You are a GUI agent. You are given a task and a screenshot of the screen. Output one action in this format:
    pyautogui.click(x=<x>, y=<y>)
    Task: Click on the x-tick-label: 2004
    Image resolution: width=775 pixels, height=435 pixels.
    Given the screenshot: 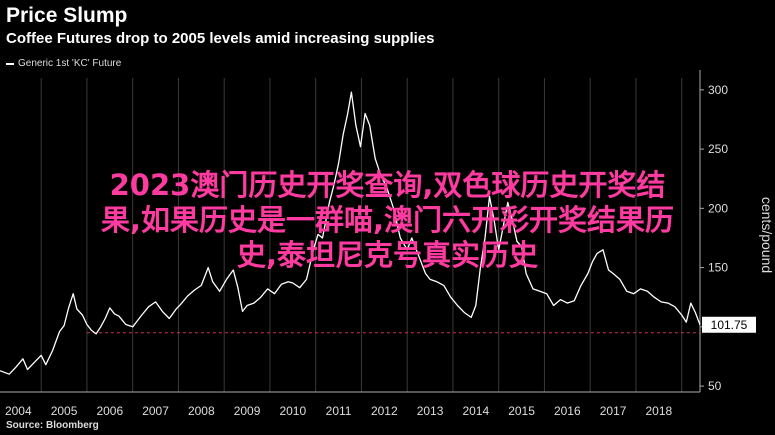 What is the action you would take?
    pyautogui.click(x=18, y=411)
    